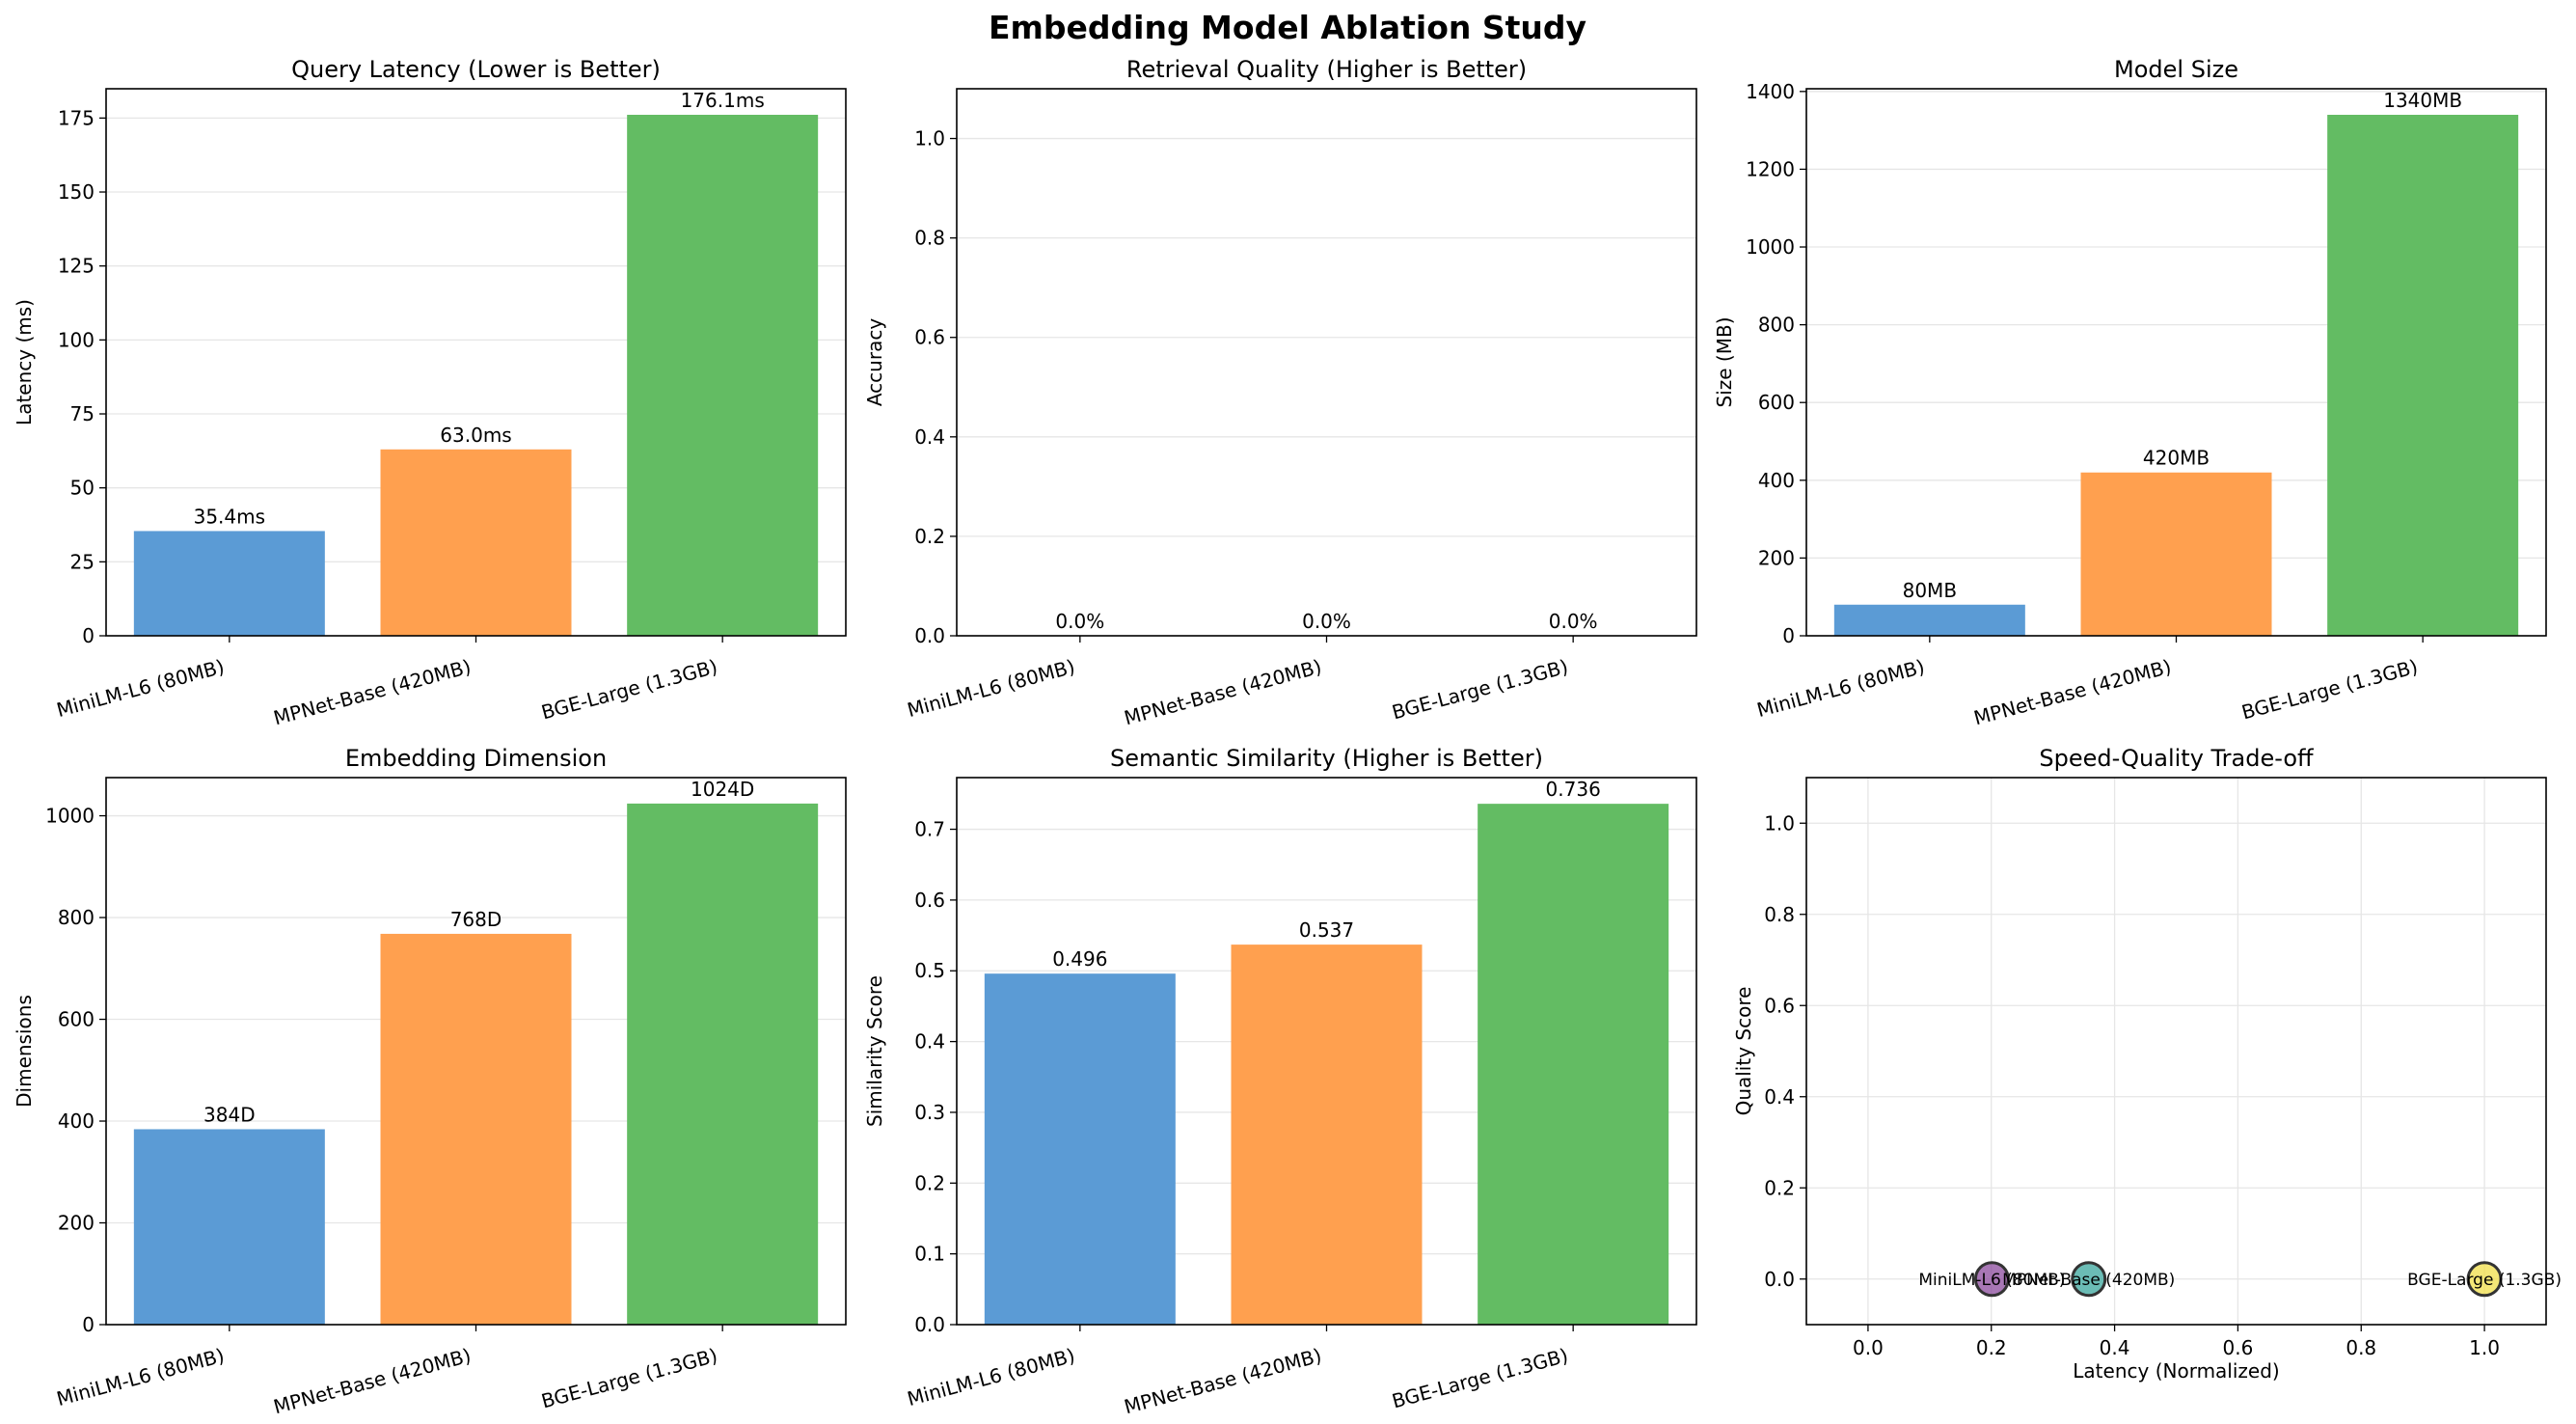 The image size is (2576, 1424). What do you see at coordinates (476, 758) in the screenshot?
I see `chart-title: Embedding Dimension` at bounding box center [476, 758].